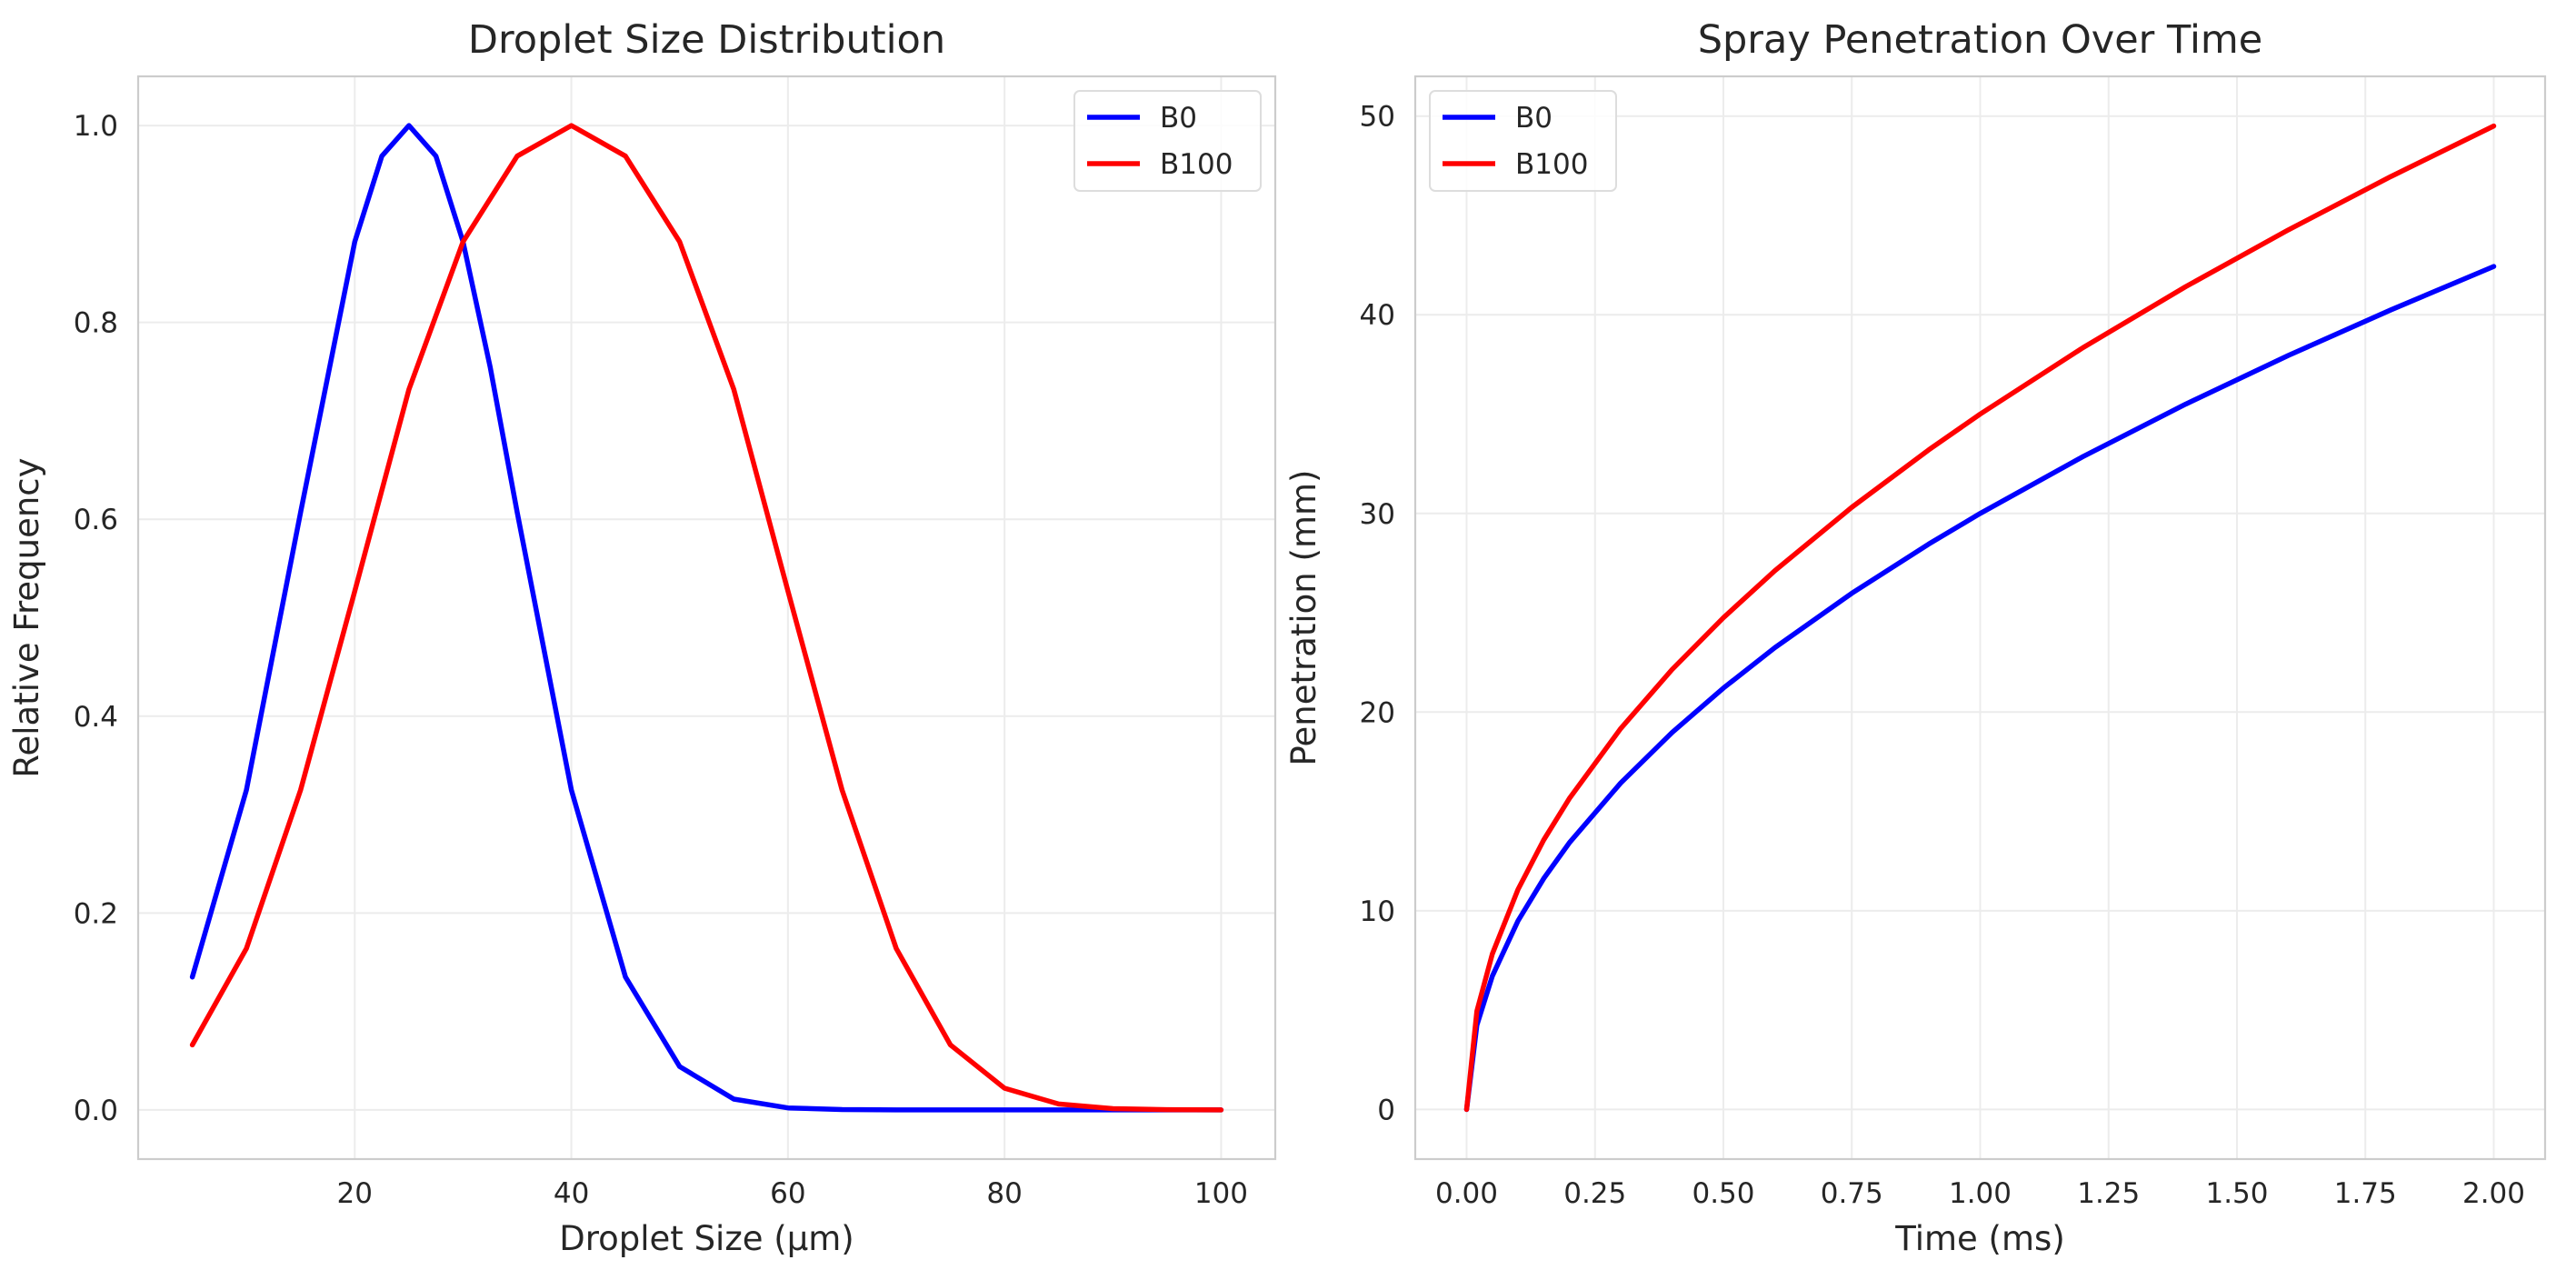 This screenshot has height=1270, width=2576. What do you see at coordinates (1377, 713) in the screenshot?
I see `y-tick-label: 20` at bounding box center [1377, 713].